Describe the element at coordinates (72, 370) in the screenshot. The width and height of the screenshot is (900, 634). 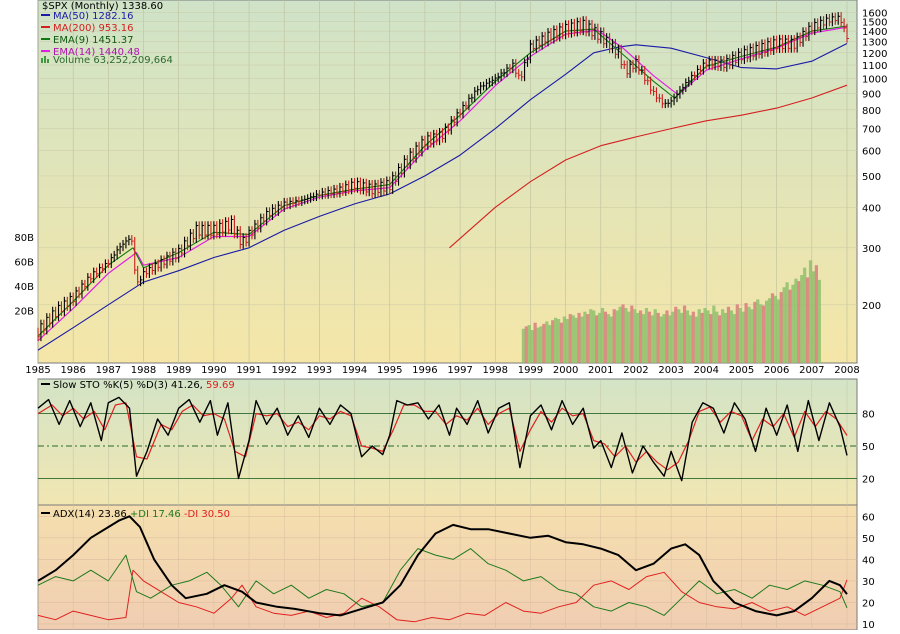
I see `x-tick-label: 1986` at that location.